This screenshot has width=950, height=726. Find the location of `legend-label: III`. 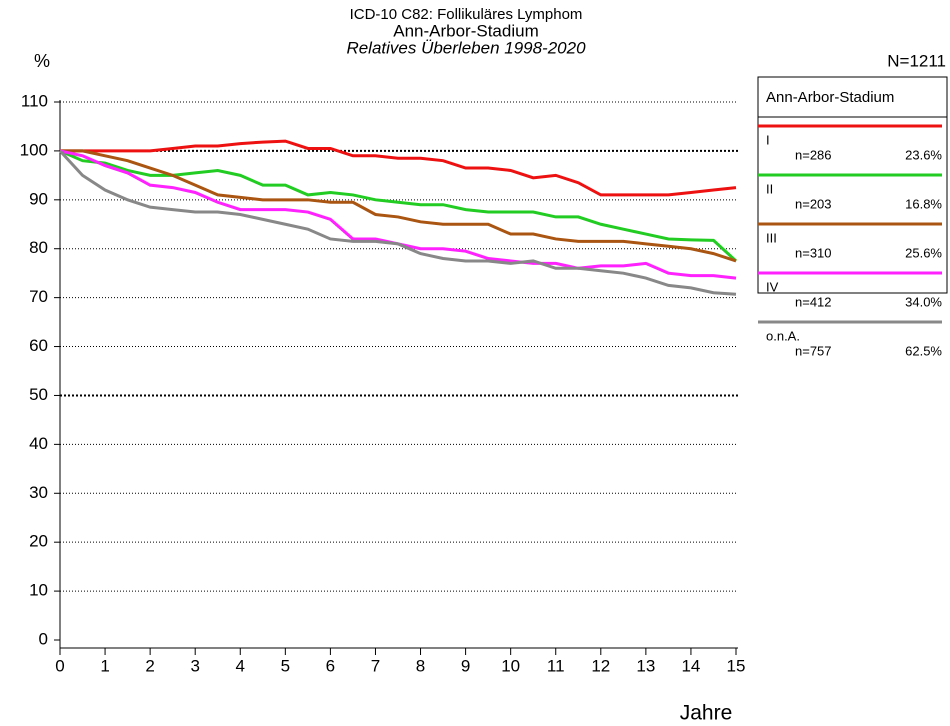

legend-label: III is located at coordinates (771, 237).